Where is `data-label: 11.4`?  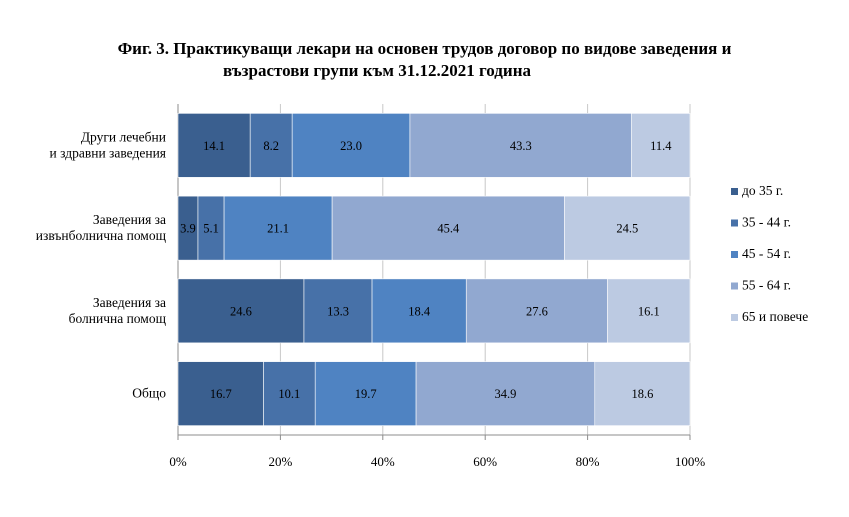 data-label: 11.4 is located at coordinates (661, 146).